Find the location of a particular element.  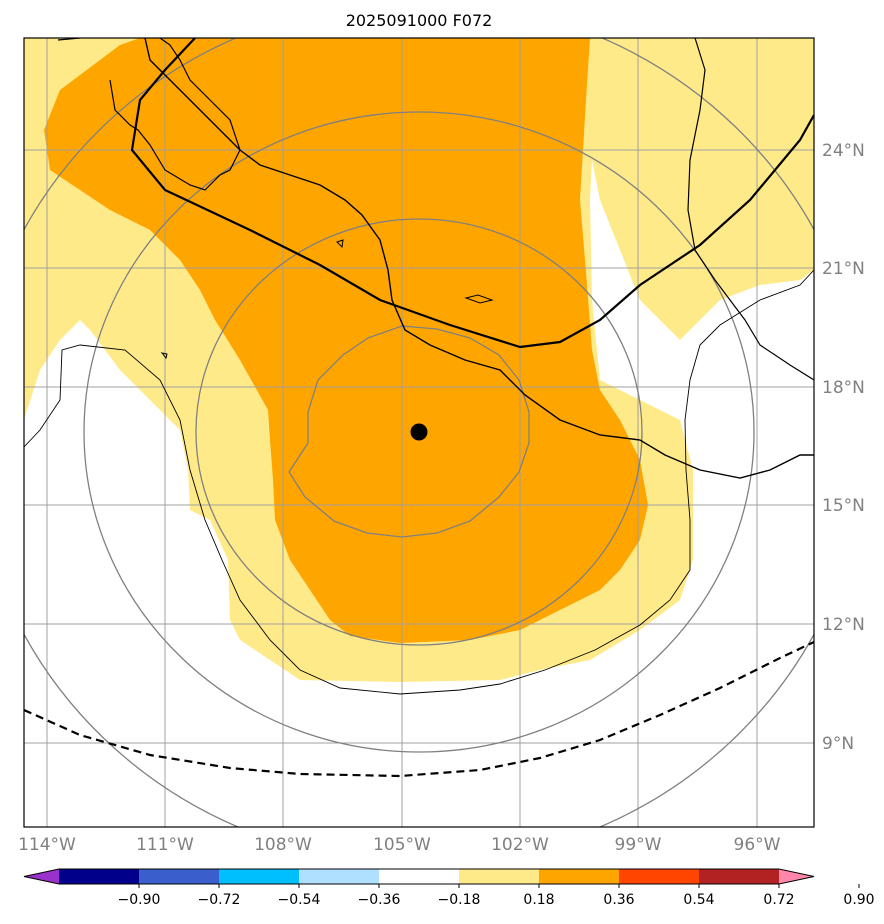

colorbar-tick-label: 0.36 is located at coordinates (618, 900).